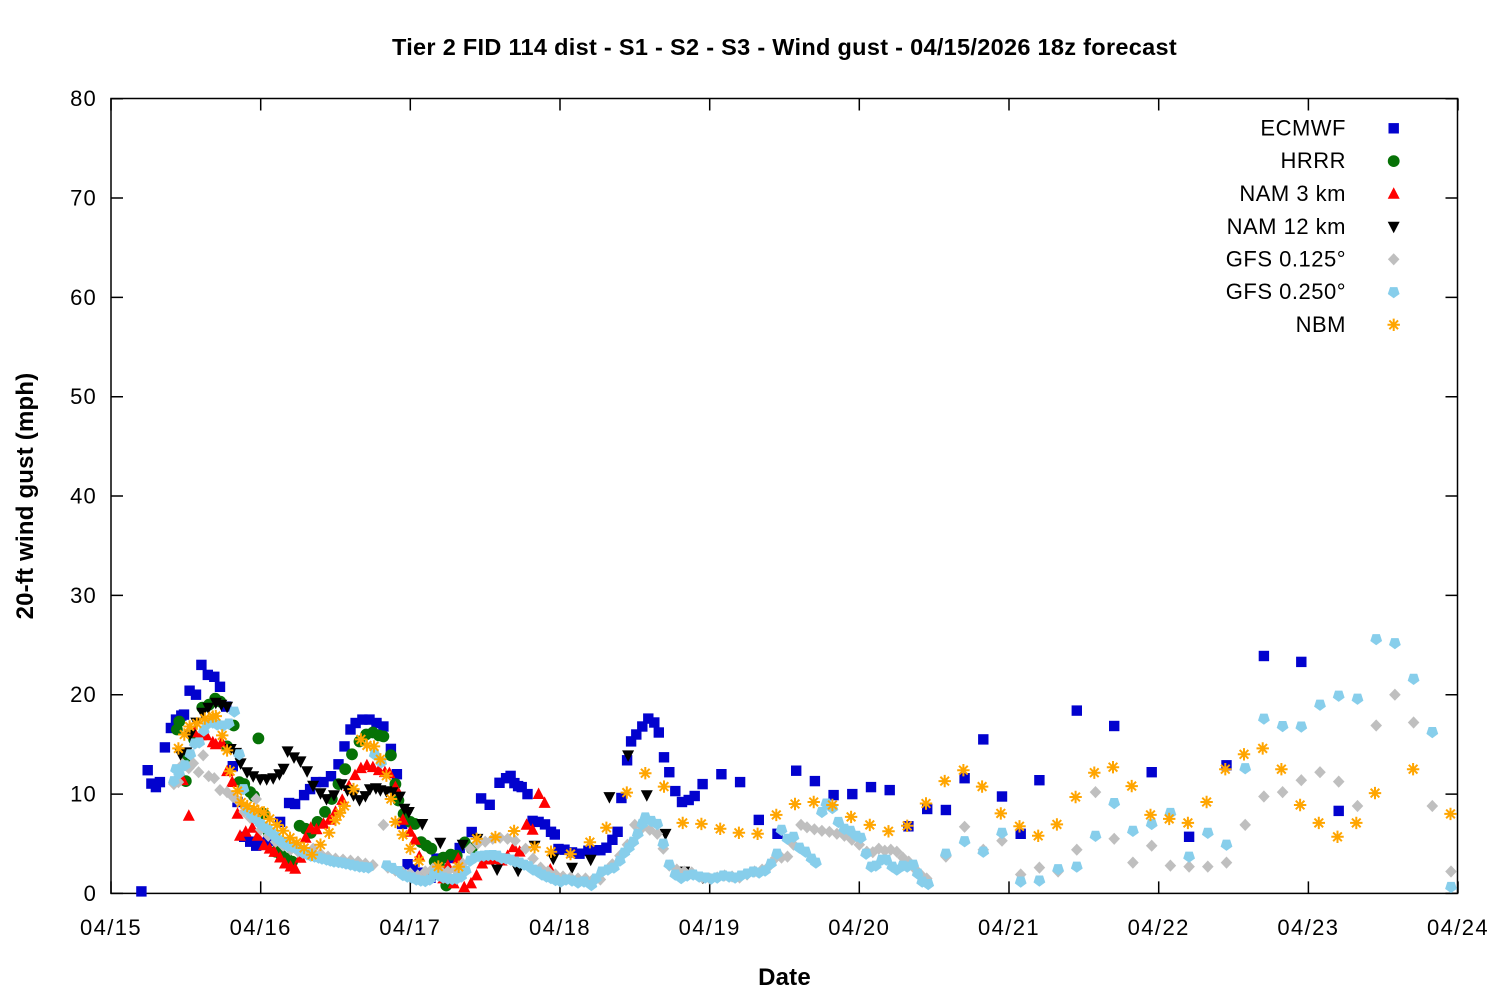 Image resolution: width=1500 pixels, height=1000 pixels. Describe the element at coordinates (83, 794) in the screenshot. I see `svg-text: 10` at that location.